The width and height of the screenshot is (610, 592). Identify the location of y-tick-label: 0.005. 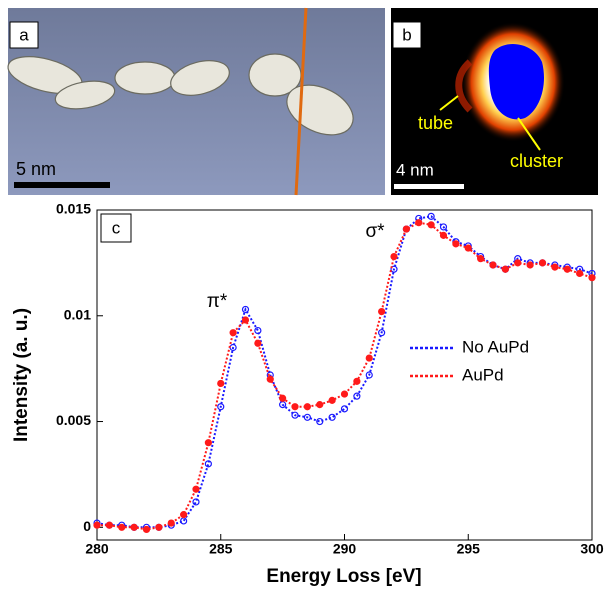
(73, 420).